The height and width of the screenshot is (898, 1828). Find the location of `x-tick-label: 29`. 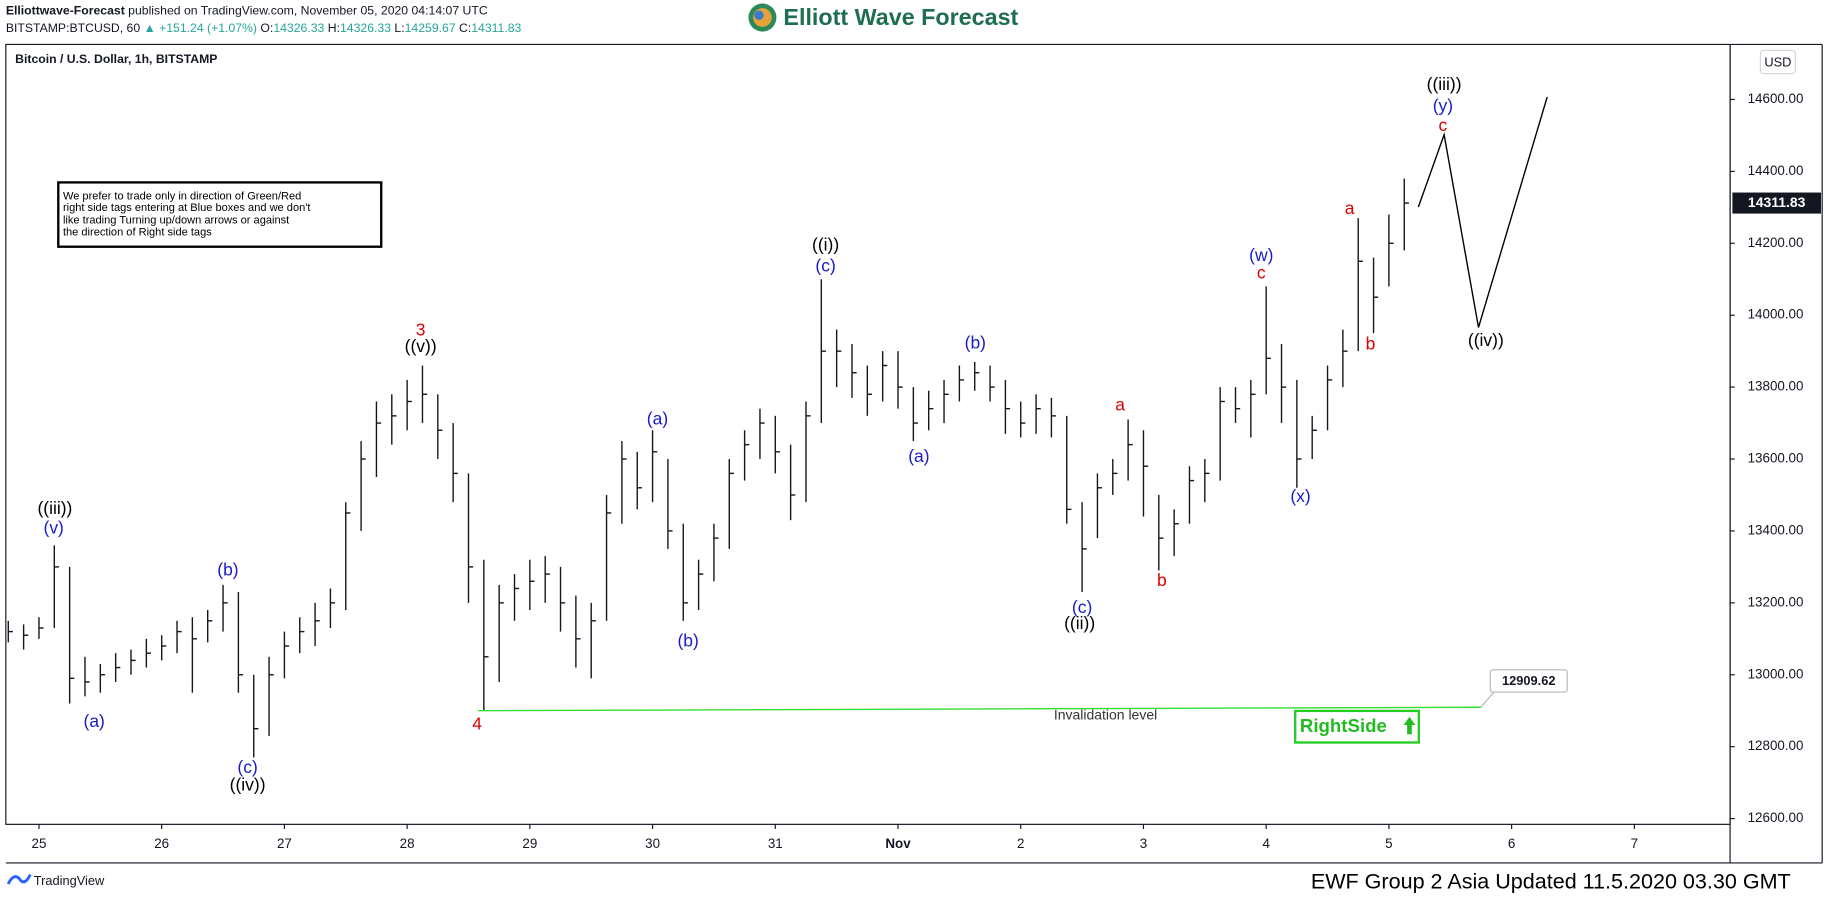

x-tick-label: 29 is located at coordinates (529, 843).